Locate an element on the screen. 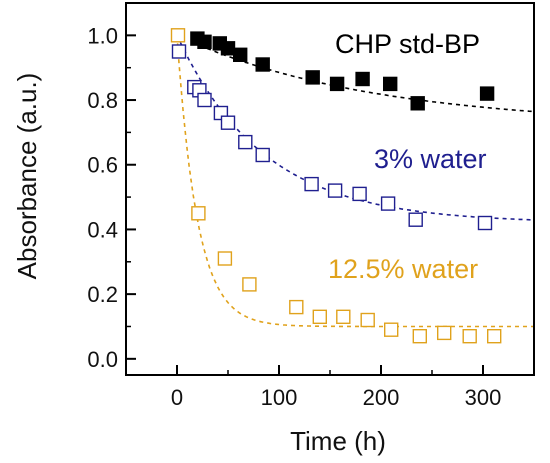 This screenshot has width=550, height=463. y-tick-label: 0.8 is located at coordinates (102, 100).